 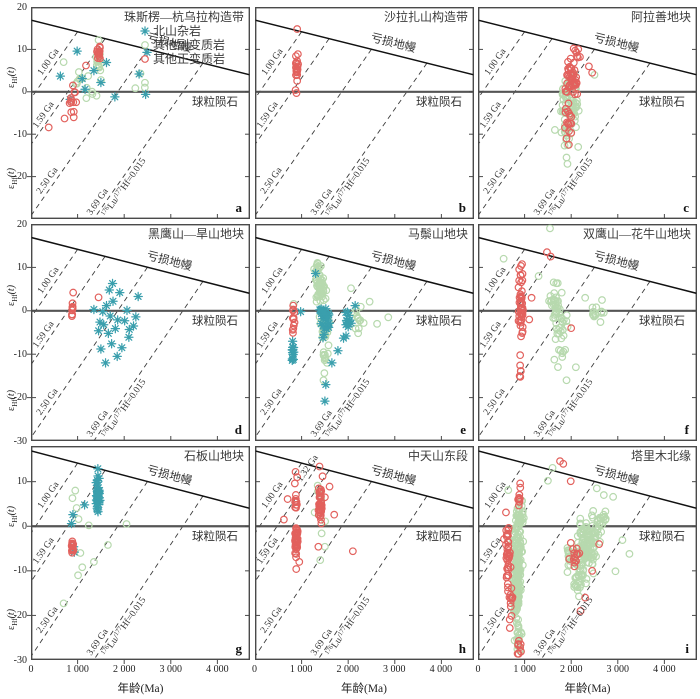 What do you see at coordinates (196, 233) in the screenshot?
I see `panel-title: 黑鹰山—旱山地块` at bounding box center [196, 233].